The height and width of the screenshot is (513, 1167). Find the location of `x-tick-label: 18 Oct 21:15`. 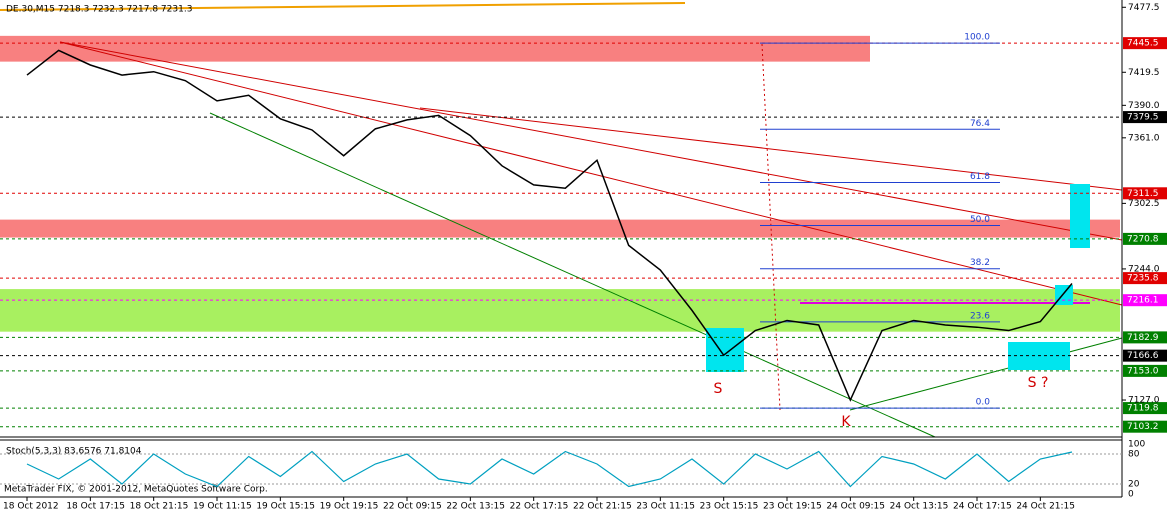

x-tick-label: 18 Oct 21:15 is located at coordinates (159, 507).